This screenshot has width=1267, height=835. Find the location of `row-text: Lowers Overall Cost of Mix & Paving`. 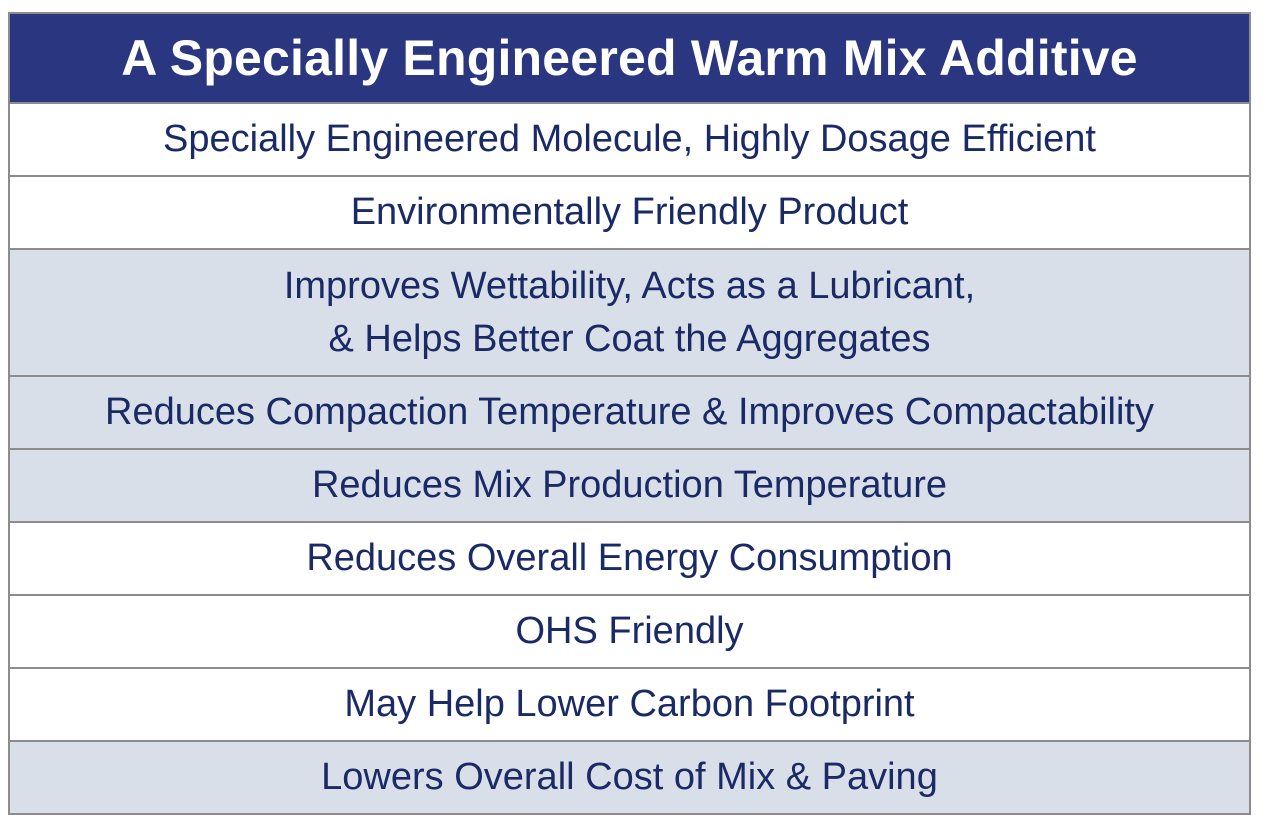

row-text: Lowers Overall Cost of Mix & Paving is located at coordinates (629, 777).